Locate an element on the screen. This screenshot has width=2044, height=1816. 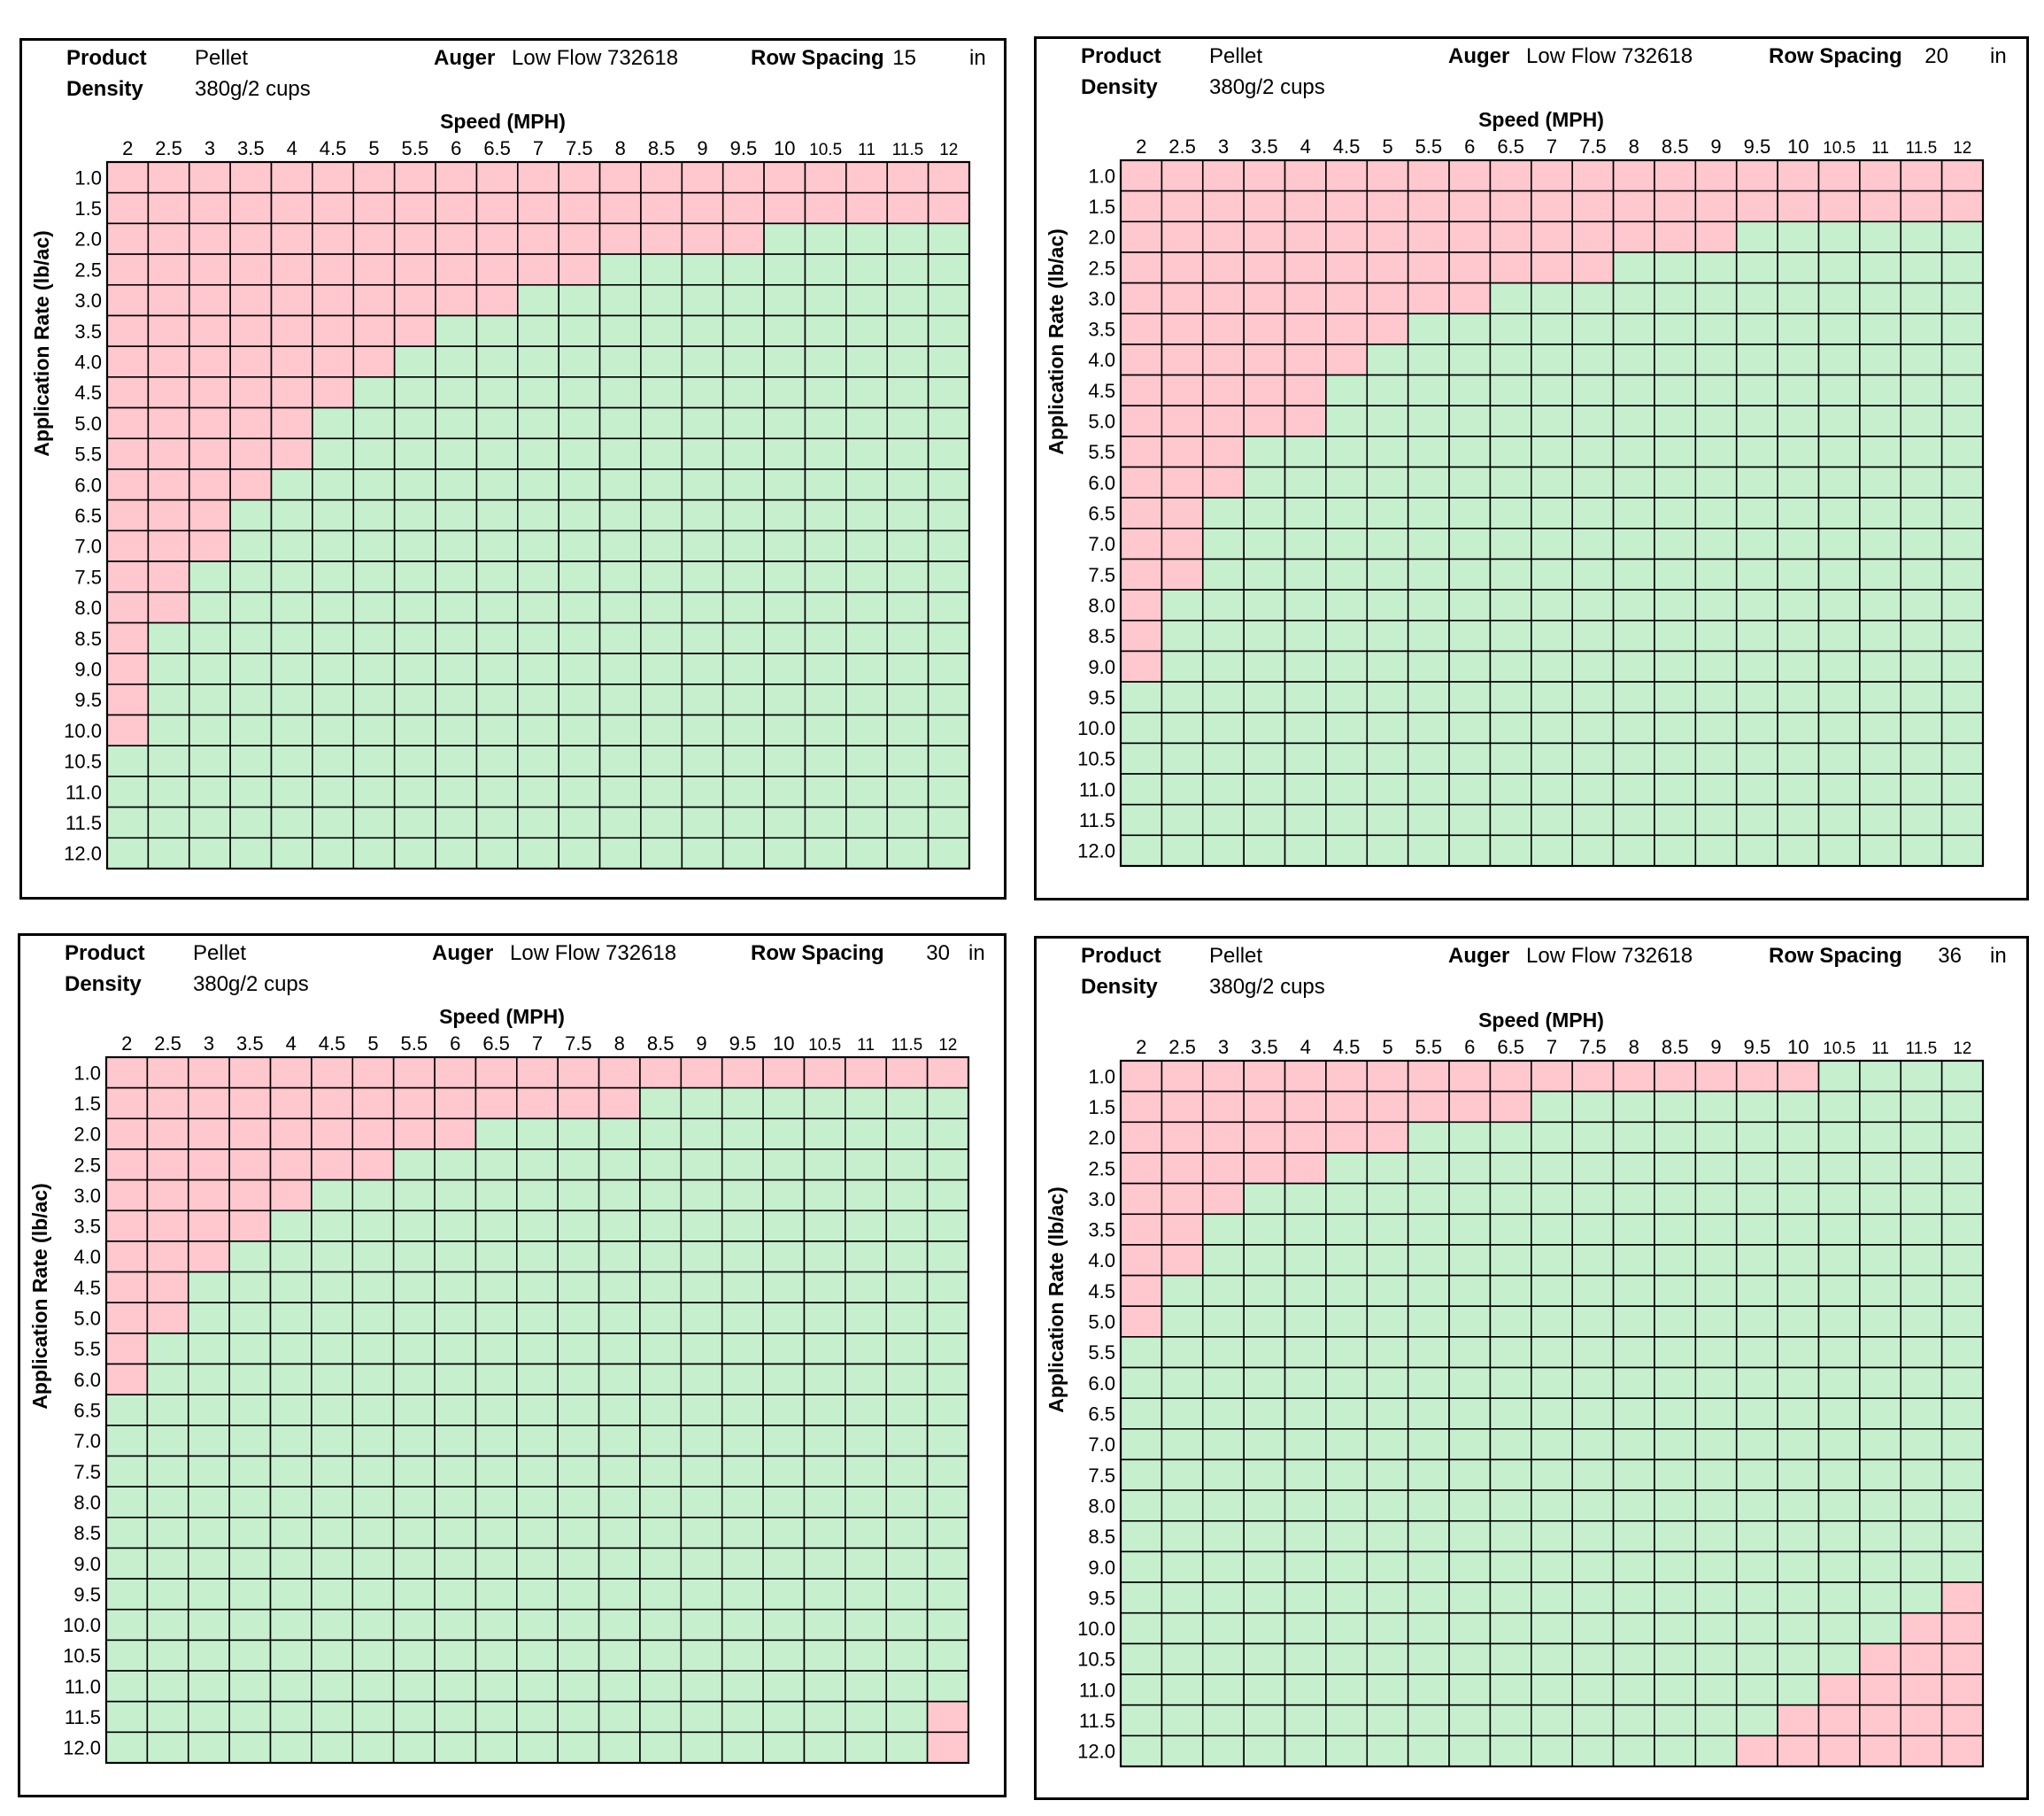
y-tick-label: 4.5 is located at coordinates (87, 1288).